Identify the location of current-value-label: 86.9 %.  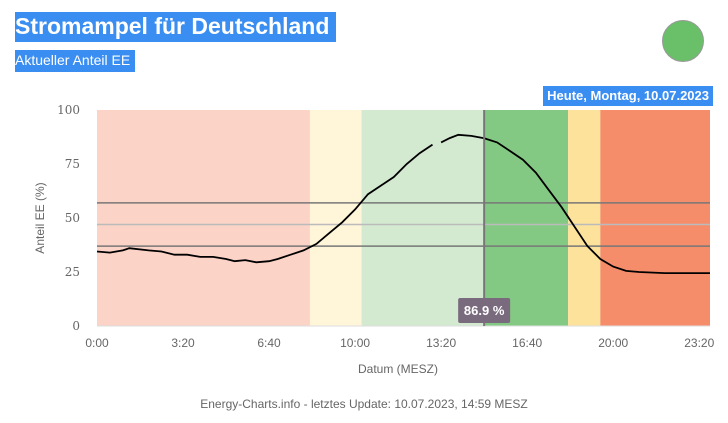
(484, 310).